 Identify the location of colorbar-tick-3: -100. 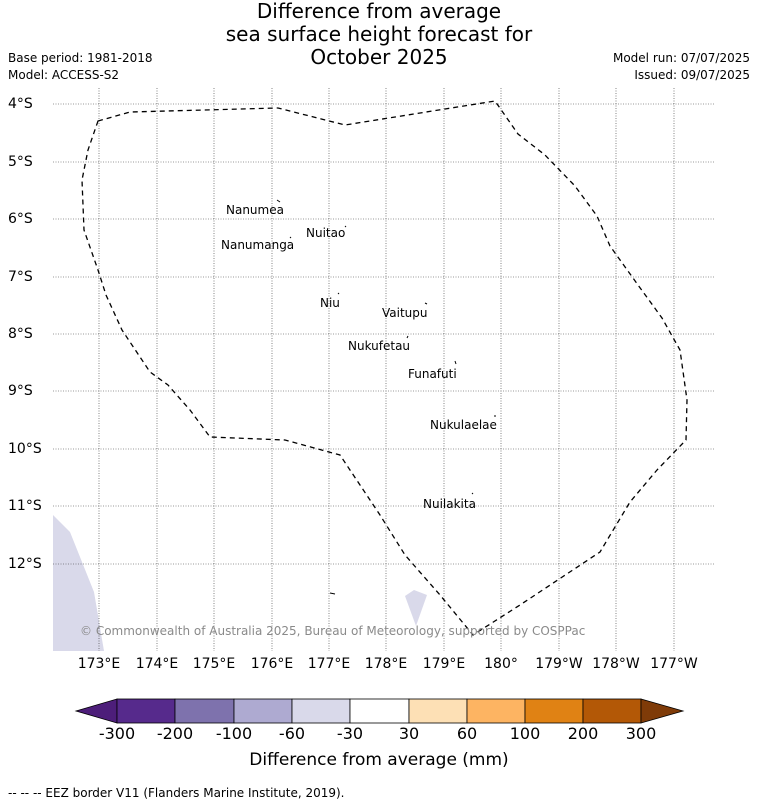
(234, 733).